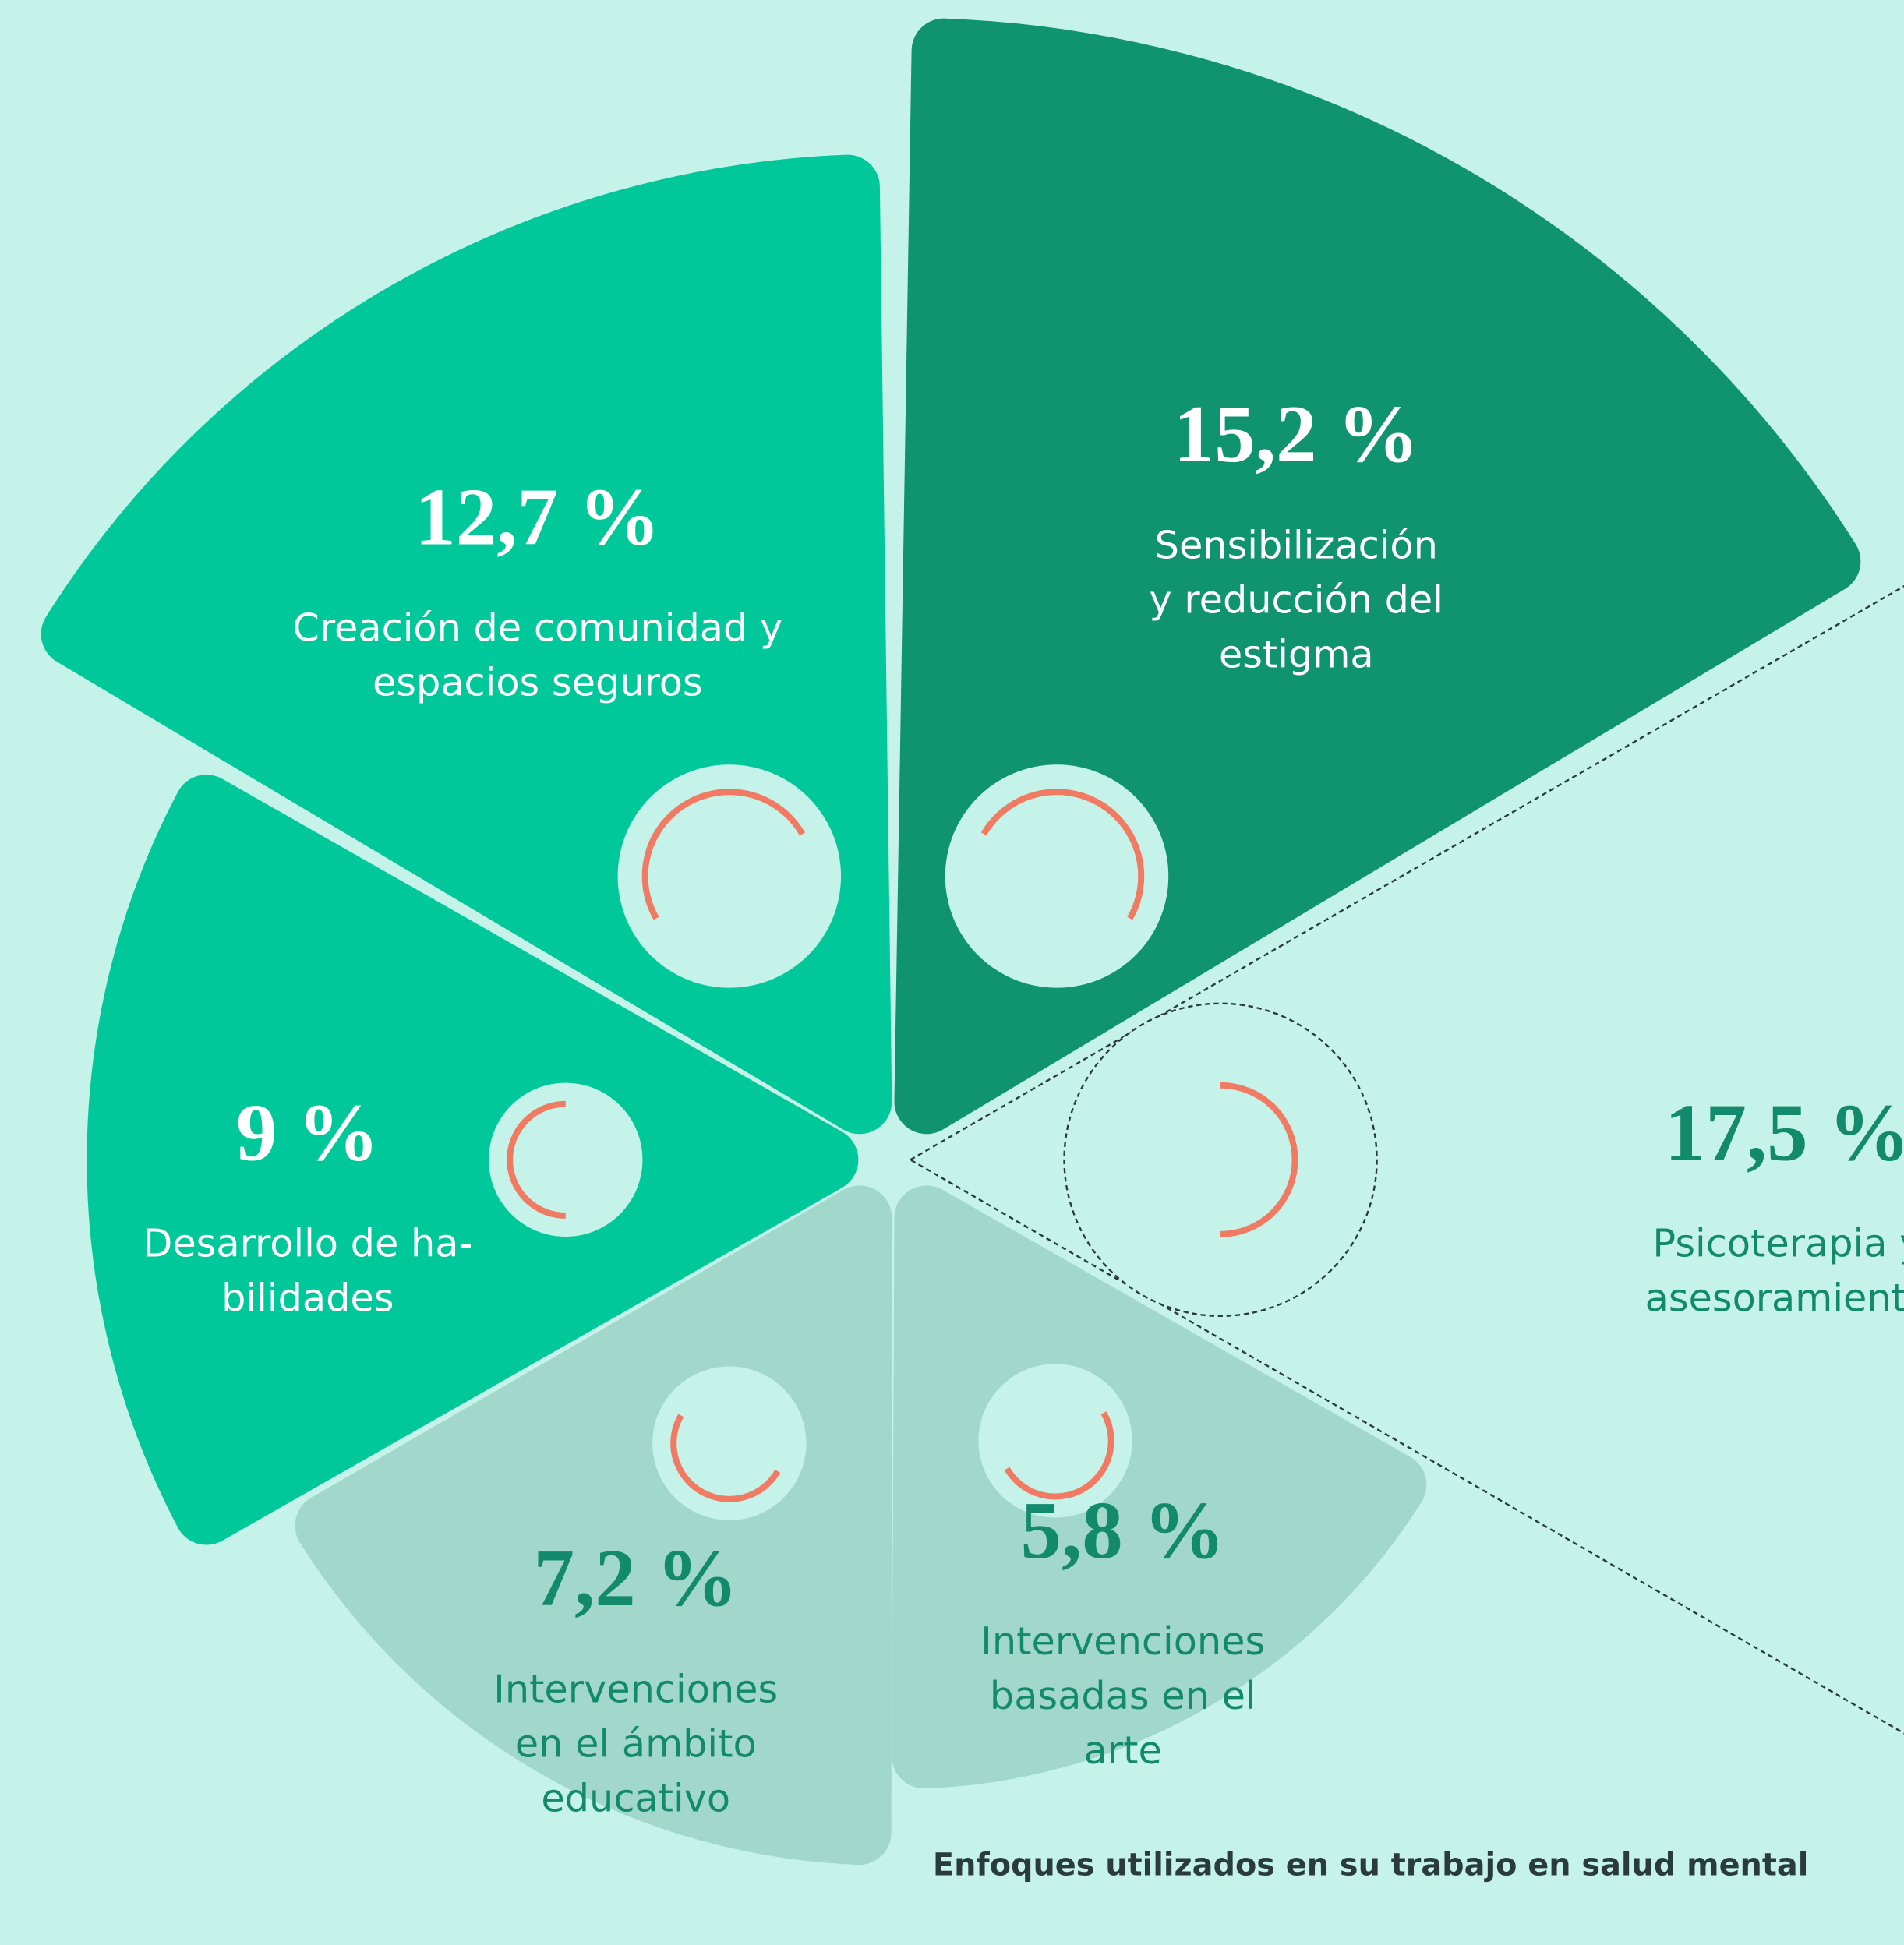 Image resolution: width=1904 pixels, height=1945 pixels. Describe the element at coordinates (537, 654) in the screenshot. I see `category-label: Creación de comunidad y espacios seguros` at that location.